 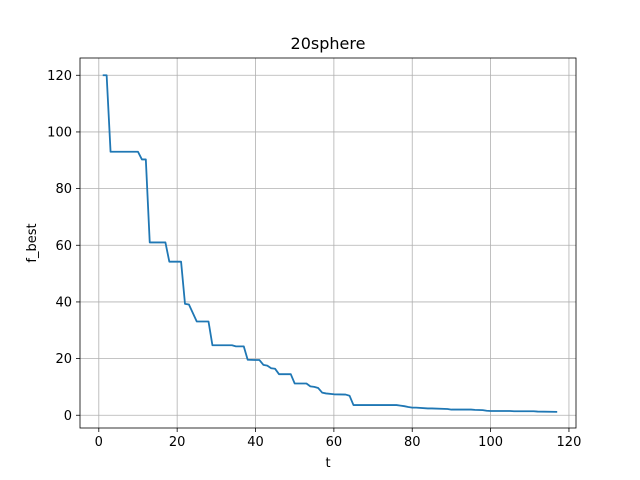 What do you see at coordinates (63, 189) in the screenshot?
I see `y-tick-label: 80` at bounding box center [63, 189].